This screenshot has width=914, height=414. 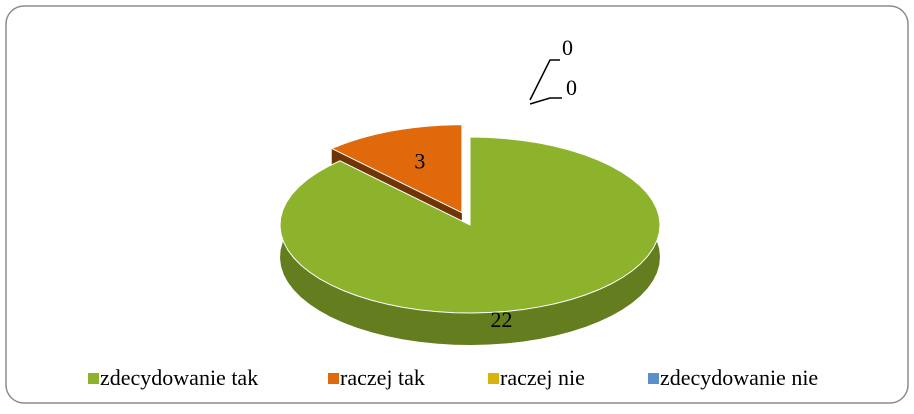 I want to click on data-label: 22, so click(x=501, y=319).